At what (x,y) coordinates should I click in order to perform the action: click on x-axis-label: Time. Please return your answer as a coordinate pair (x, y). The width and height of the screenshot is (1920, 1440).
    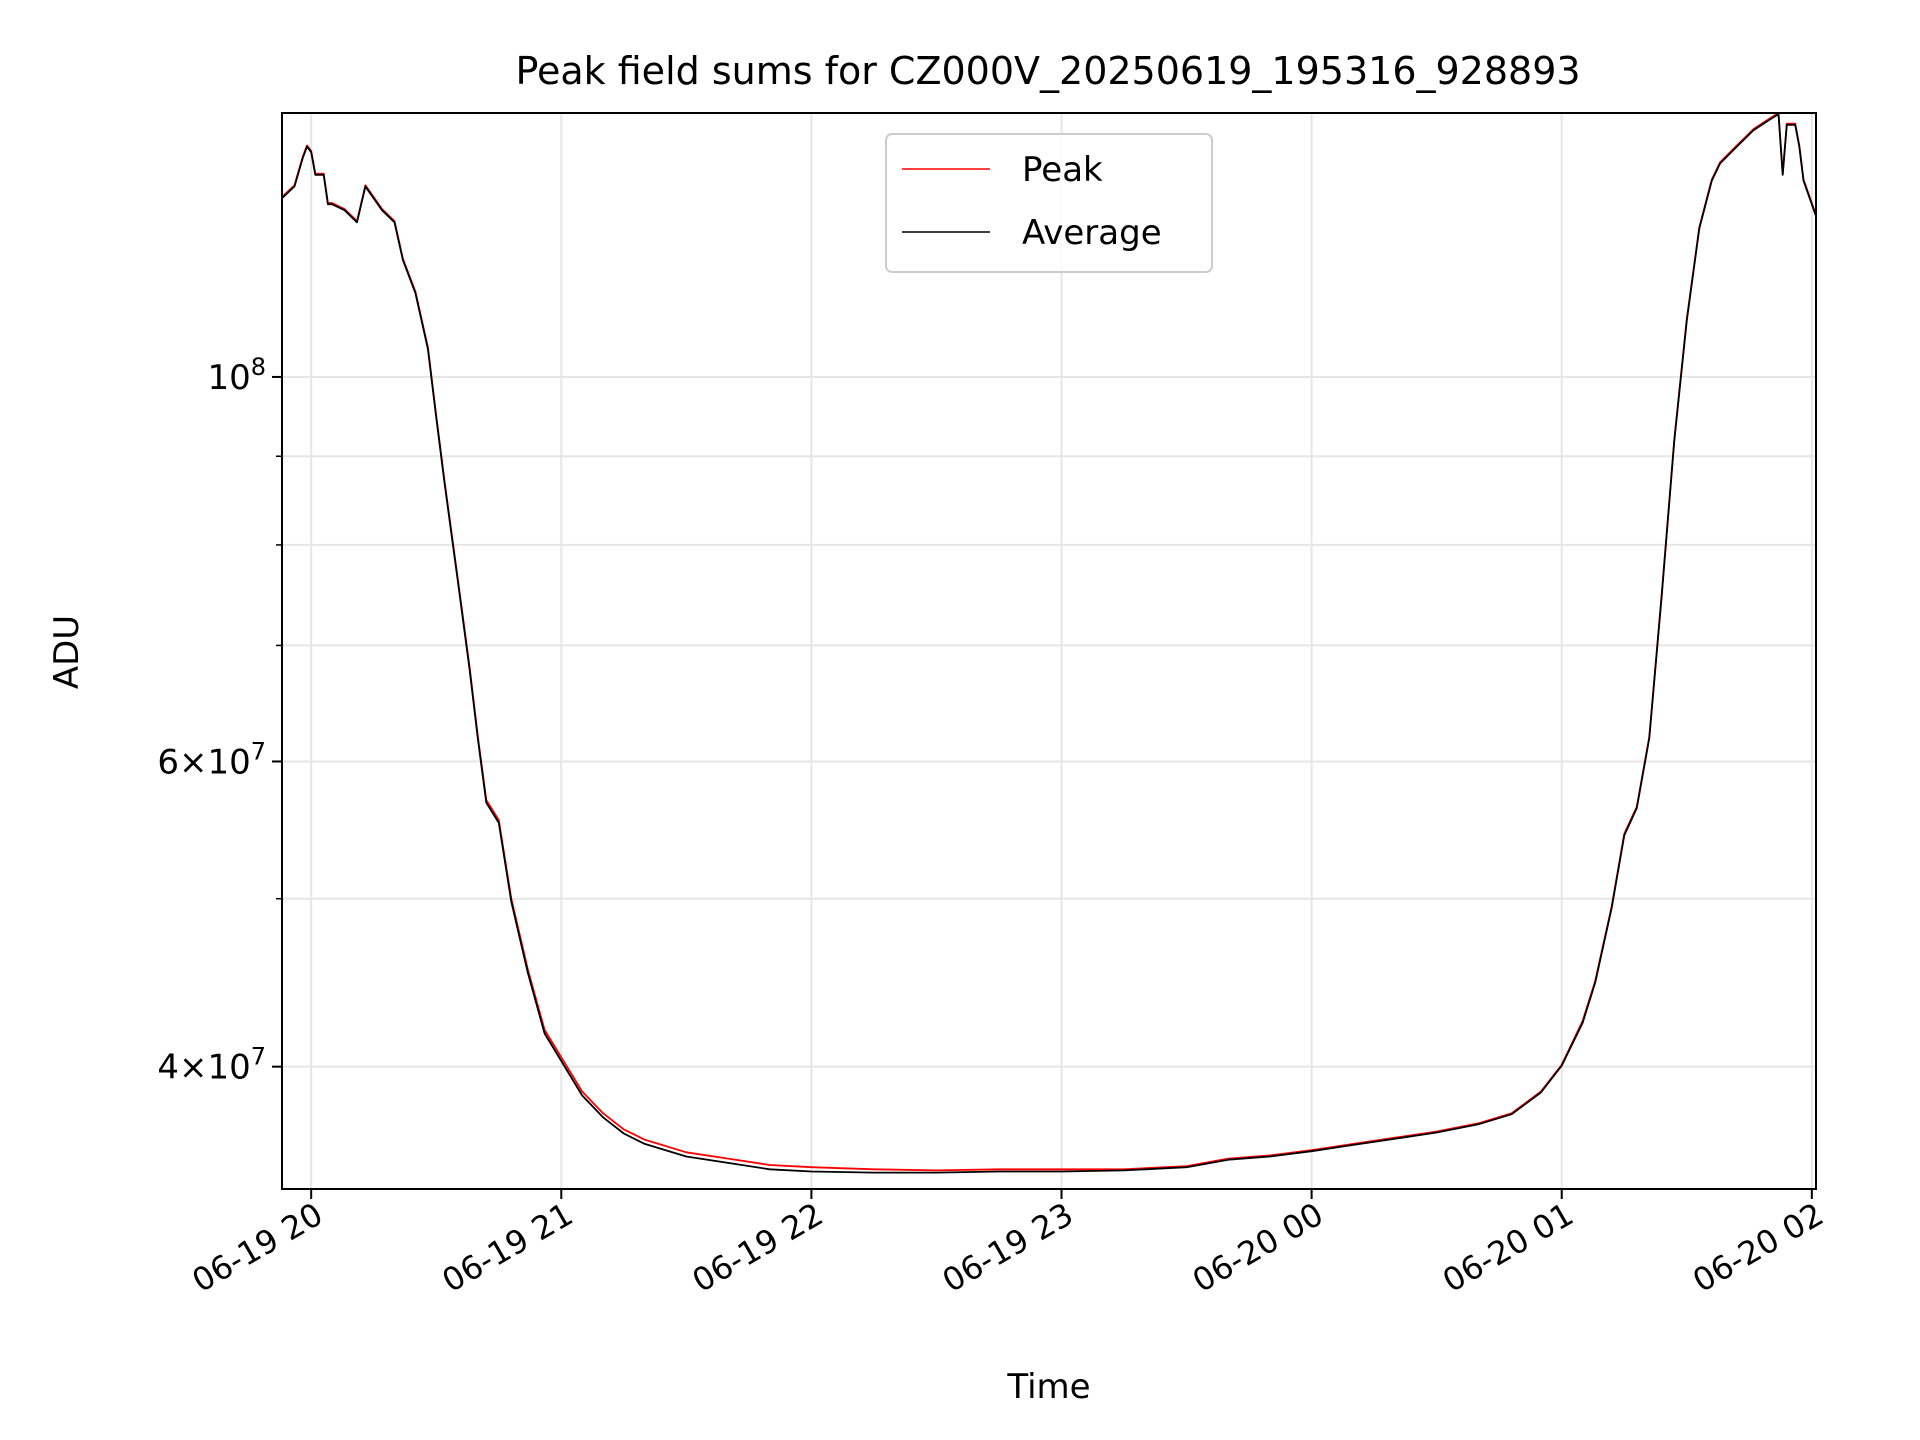
    Looking at the image, I should click on (1048, 1387).